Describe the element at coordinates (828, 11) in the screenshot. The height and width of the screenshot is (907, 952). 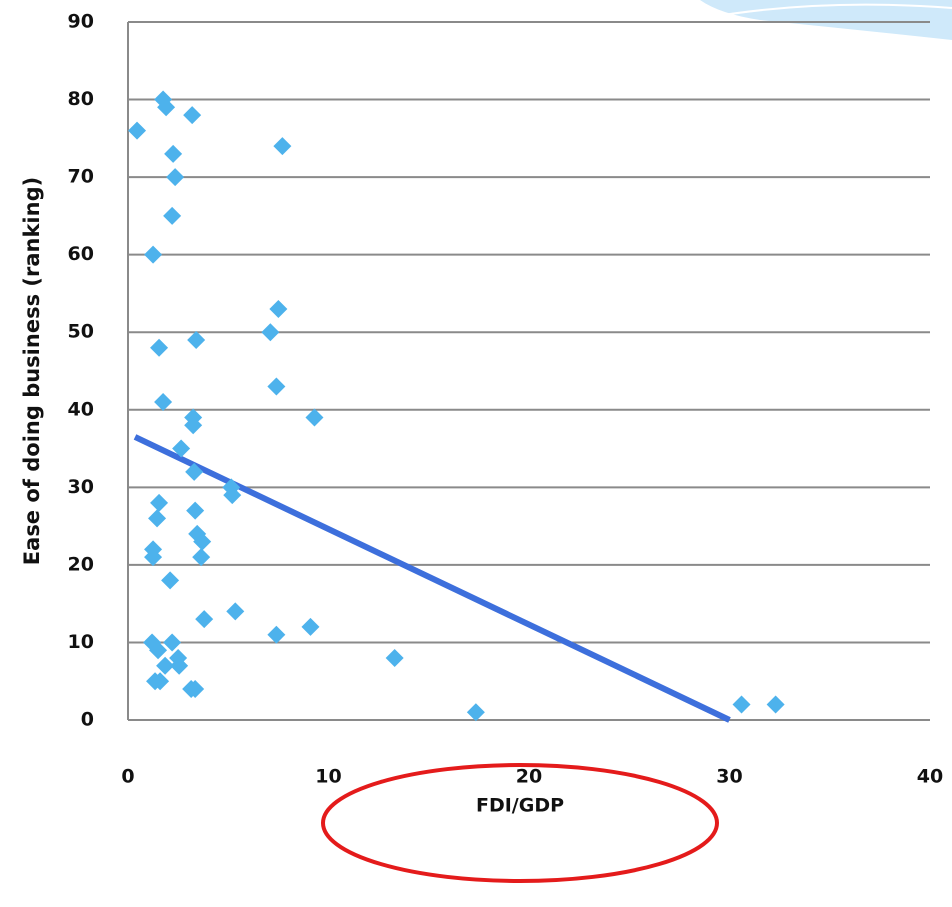
I see `decoration` at that location.